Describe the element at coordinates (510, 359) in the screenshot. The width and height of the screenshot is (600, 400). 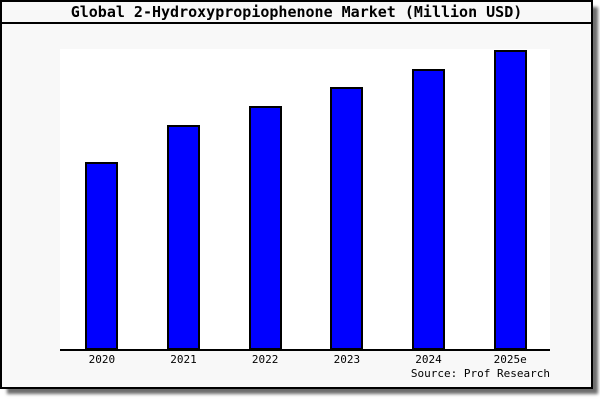
I see `x-tick-label-2025e: 2025e` at that location.